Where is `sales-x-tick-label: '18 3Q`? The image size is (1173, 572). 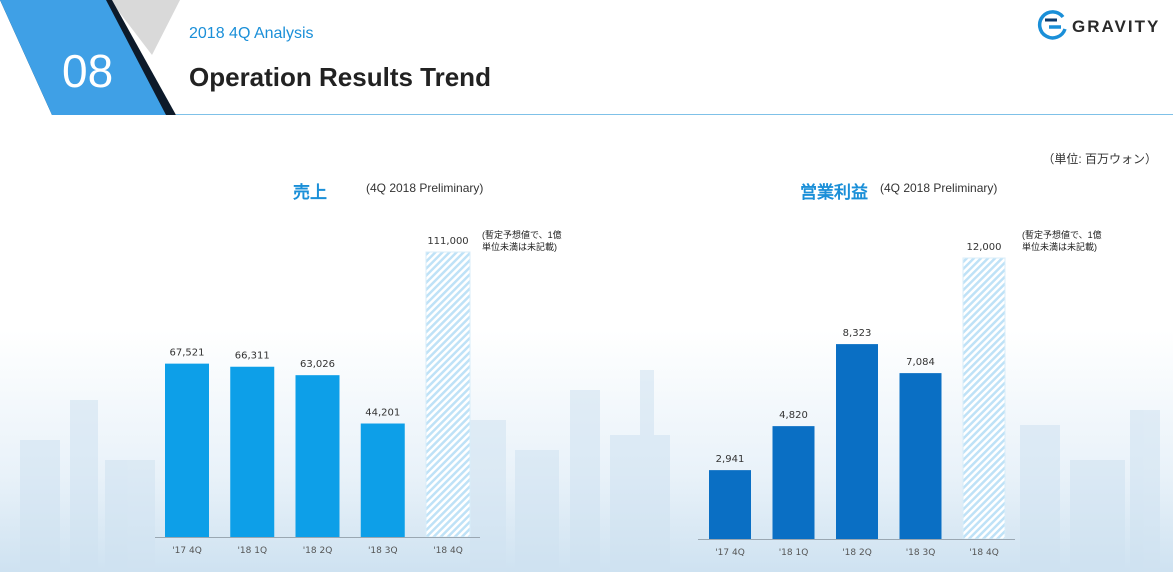 sales-x-tick-label: '18 3Q is located at coordinates (383, 551).